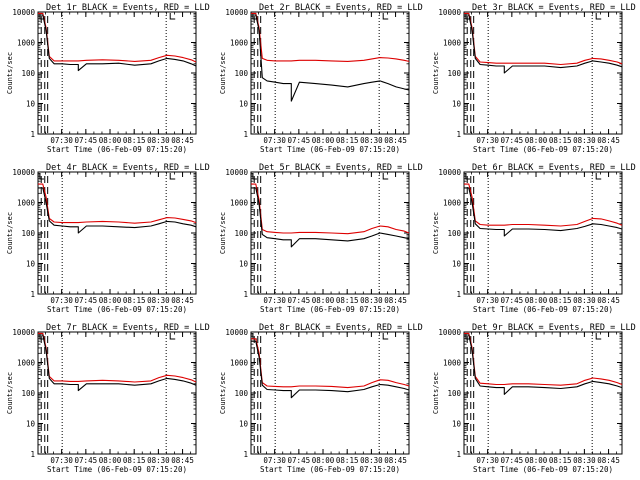  Describe the element at coordinates (341, 328) in the screenshot. I see `panel-title: Det 8r BLACK = Events, RED = LLD` at that location.